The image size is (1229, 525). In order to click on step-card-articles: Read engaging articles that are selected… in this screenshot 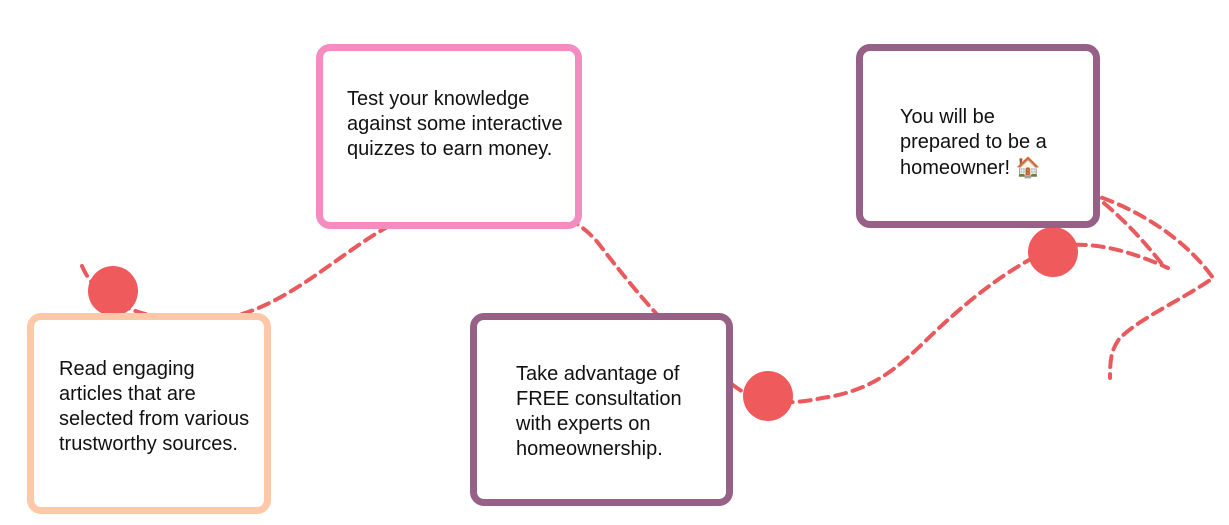, I will do `click(149, 413)`.